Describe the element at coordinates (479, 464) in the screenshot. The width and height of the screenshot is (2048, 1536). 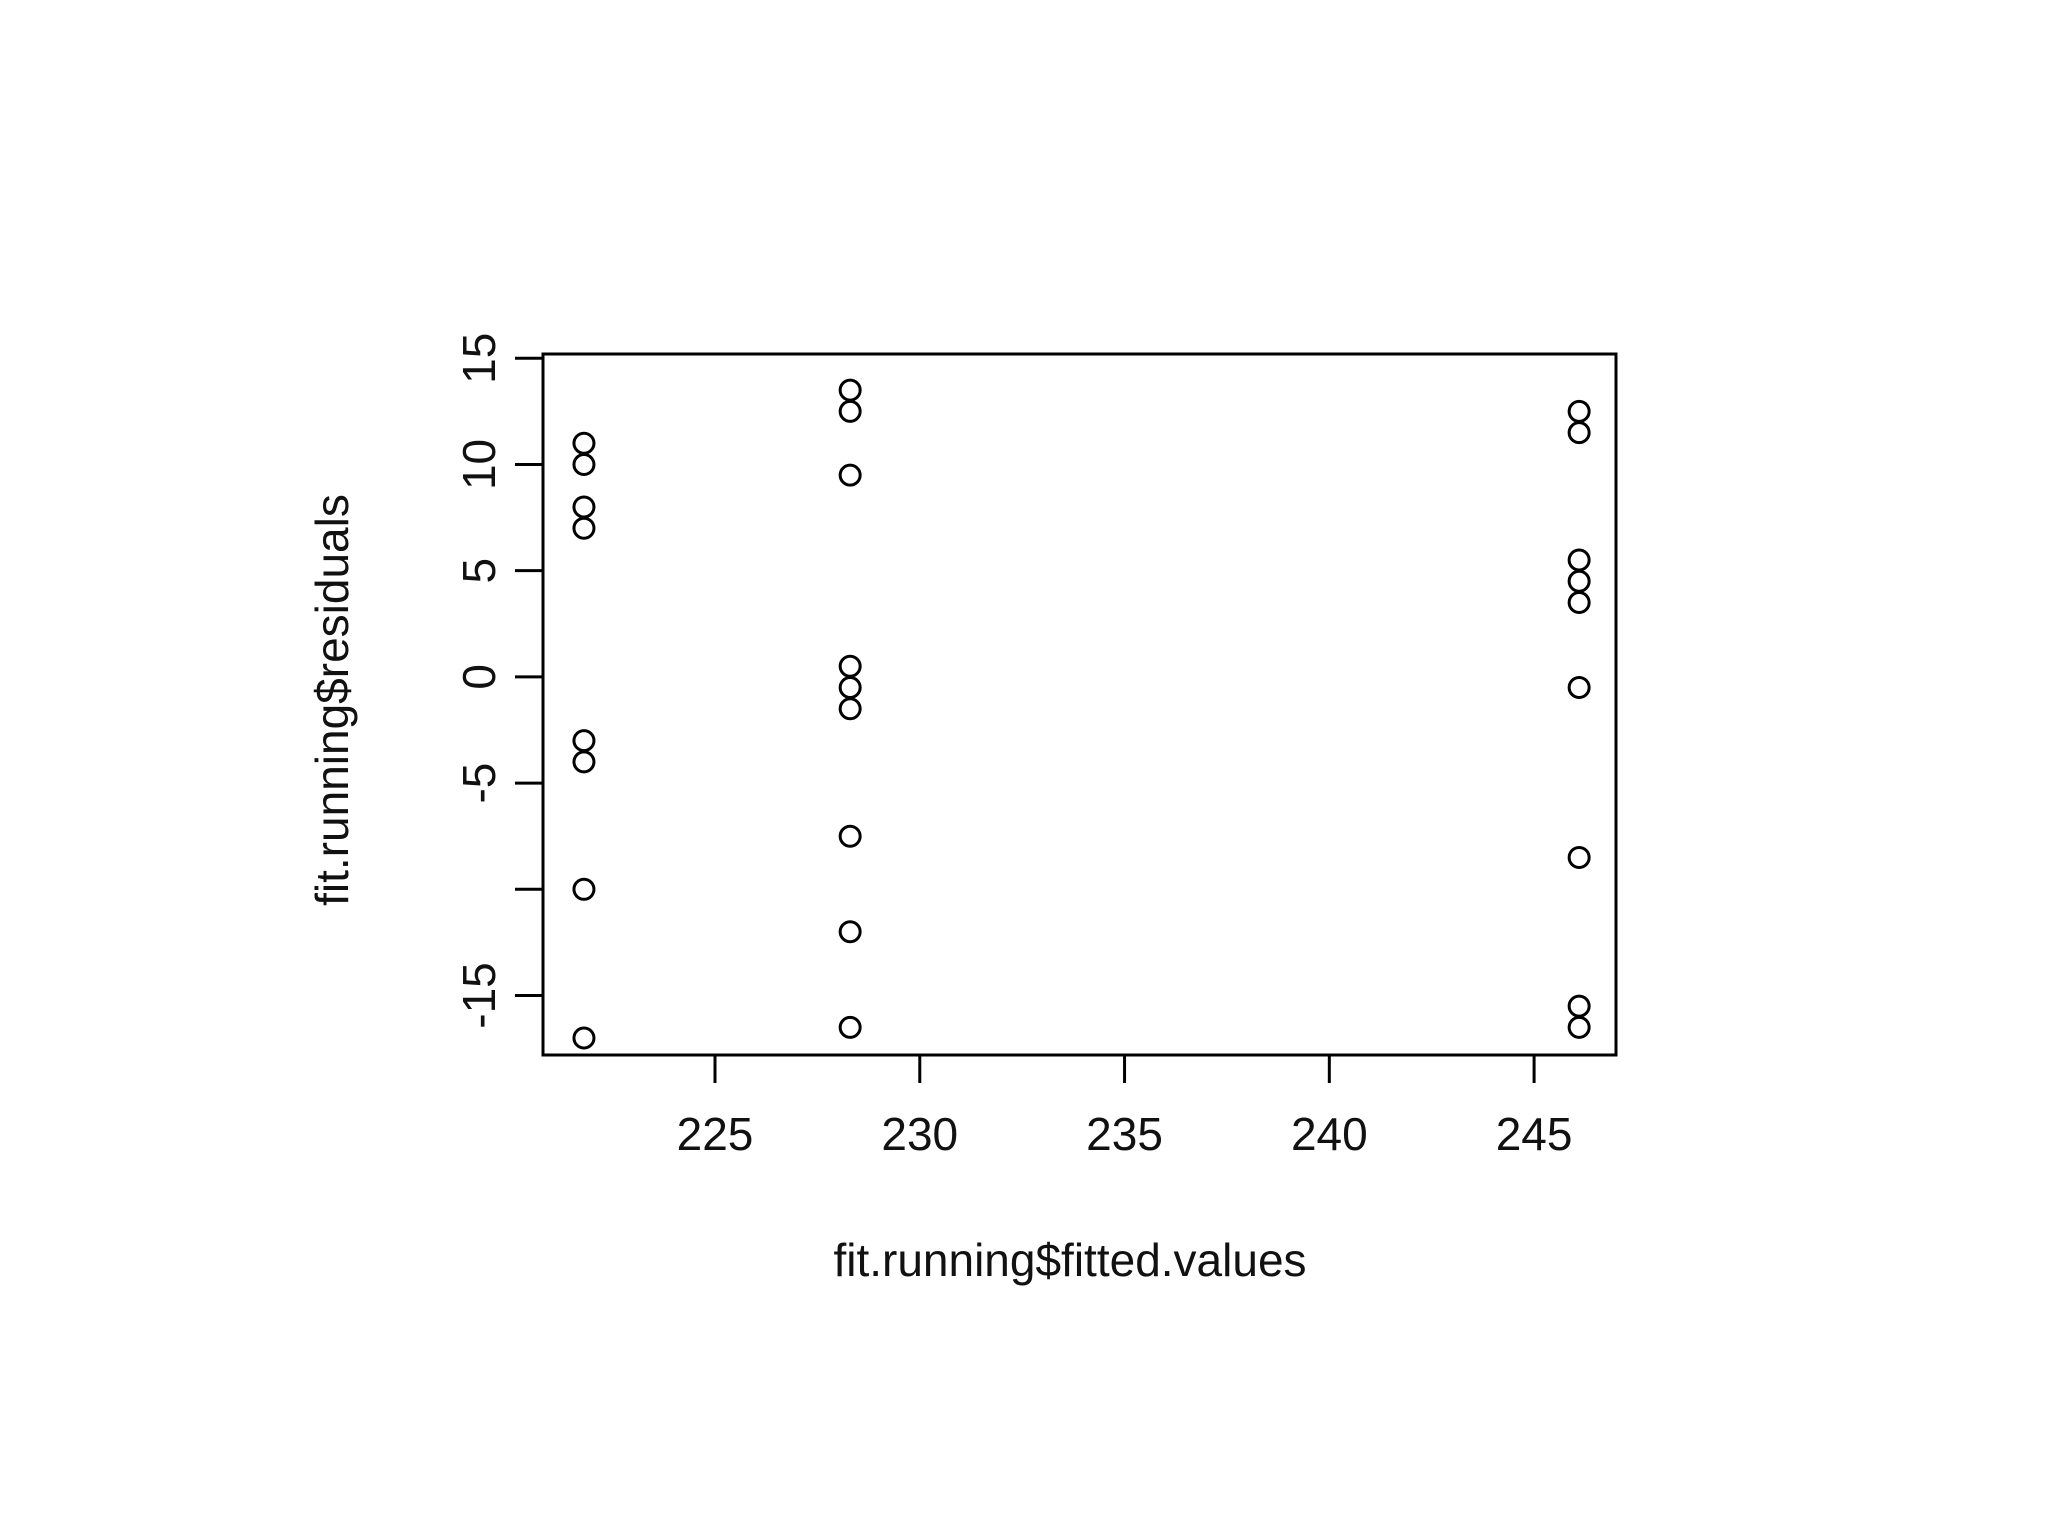
I see `y-tick-label: 10` at that location.